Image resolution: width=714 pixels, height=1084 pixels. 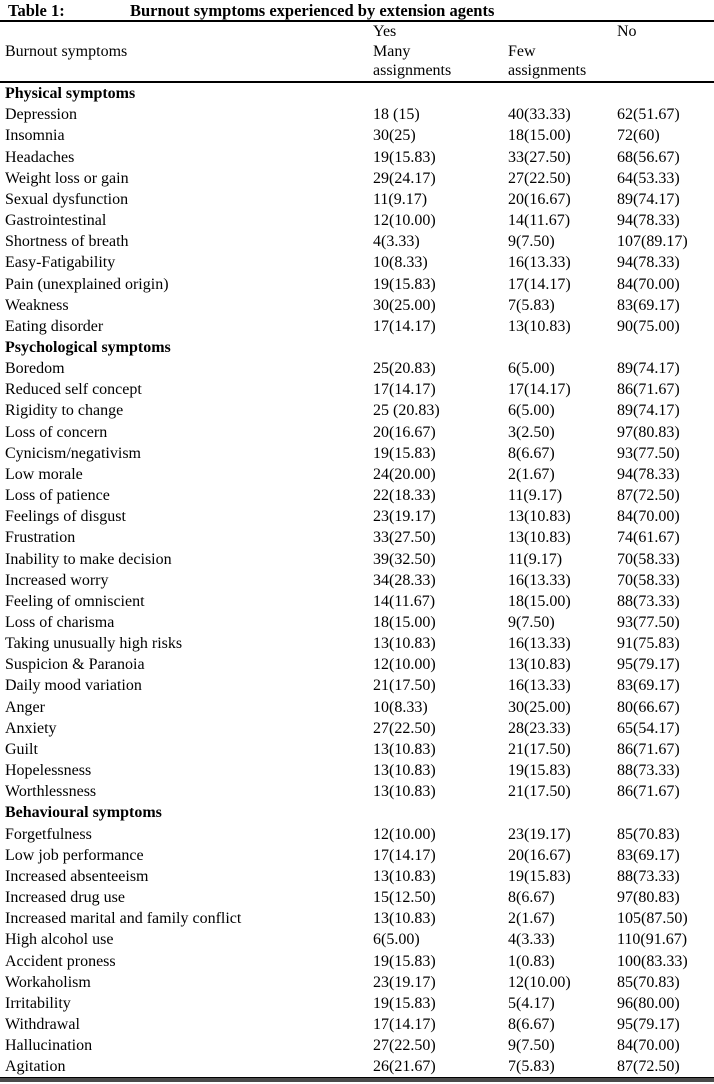 I want to click on value-cell: 70(58.33), so click(x=648, y=580).